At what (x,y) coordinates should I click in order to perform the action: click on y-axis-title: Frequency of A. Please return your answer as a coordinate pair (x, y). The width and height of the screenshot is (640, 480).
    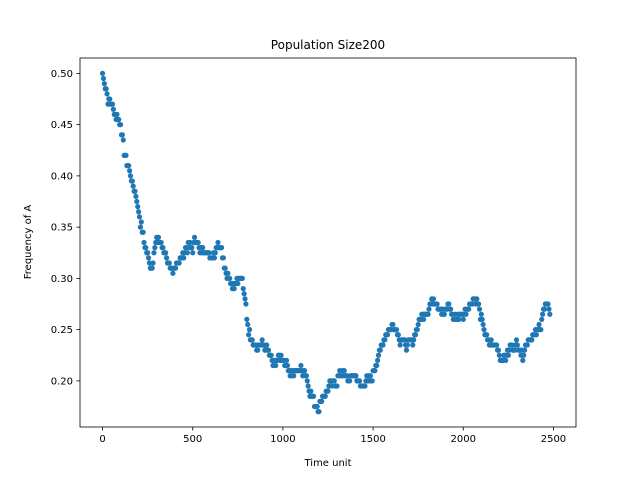
    Looking at the image, I should click on (28, 242).